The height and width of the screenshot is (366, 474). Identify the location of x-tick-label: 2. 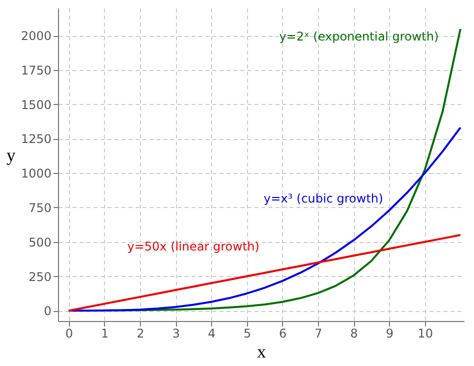
(140, 333).